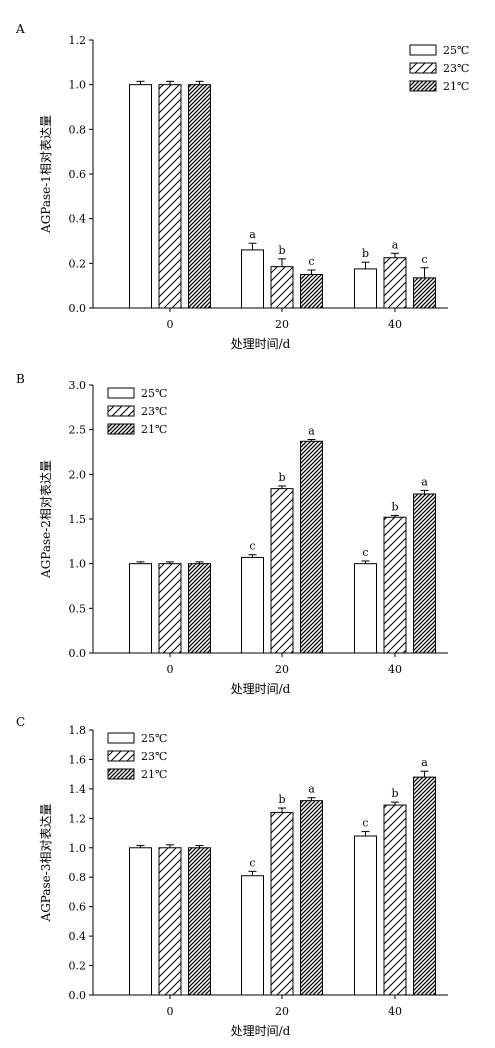 The image size is (495, 1048). I want to click on y-tick-label: 1.6, so click(78, 759).